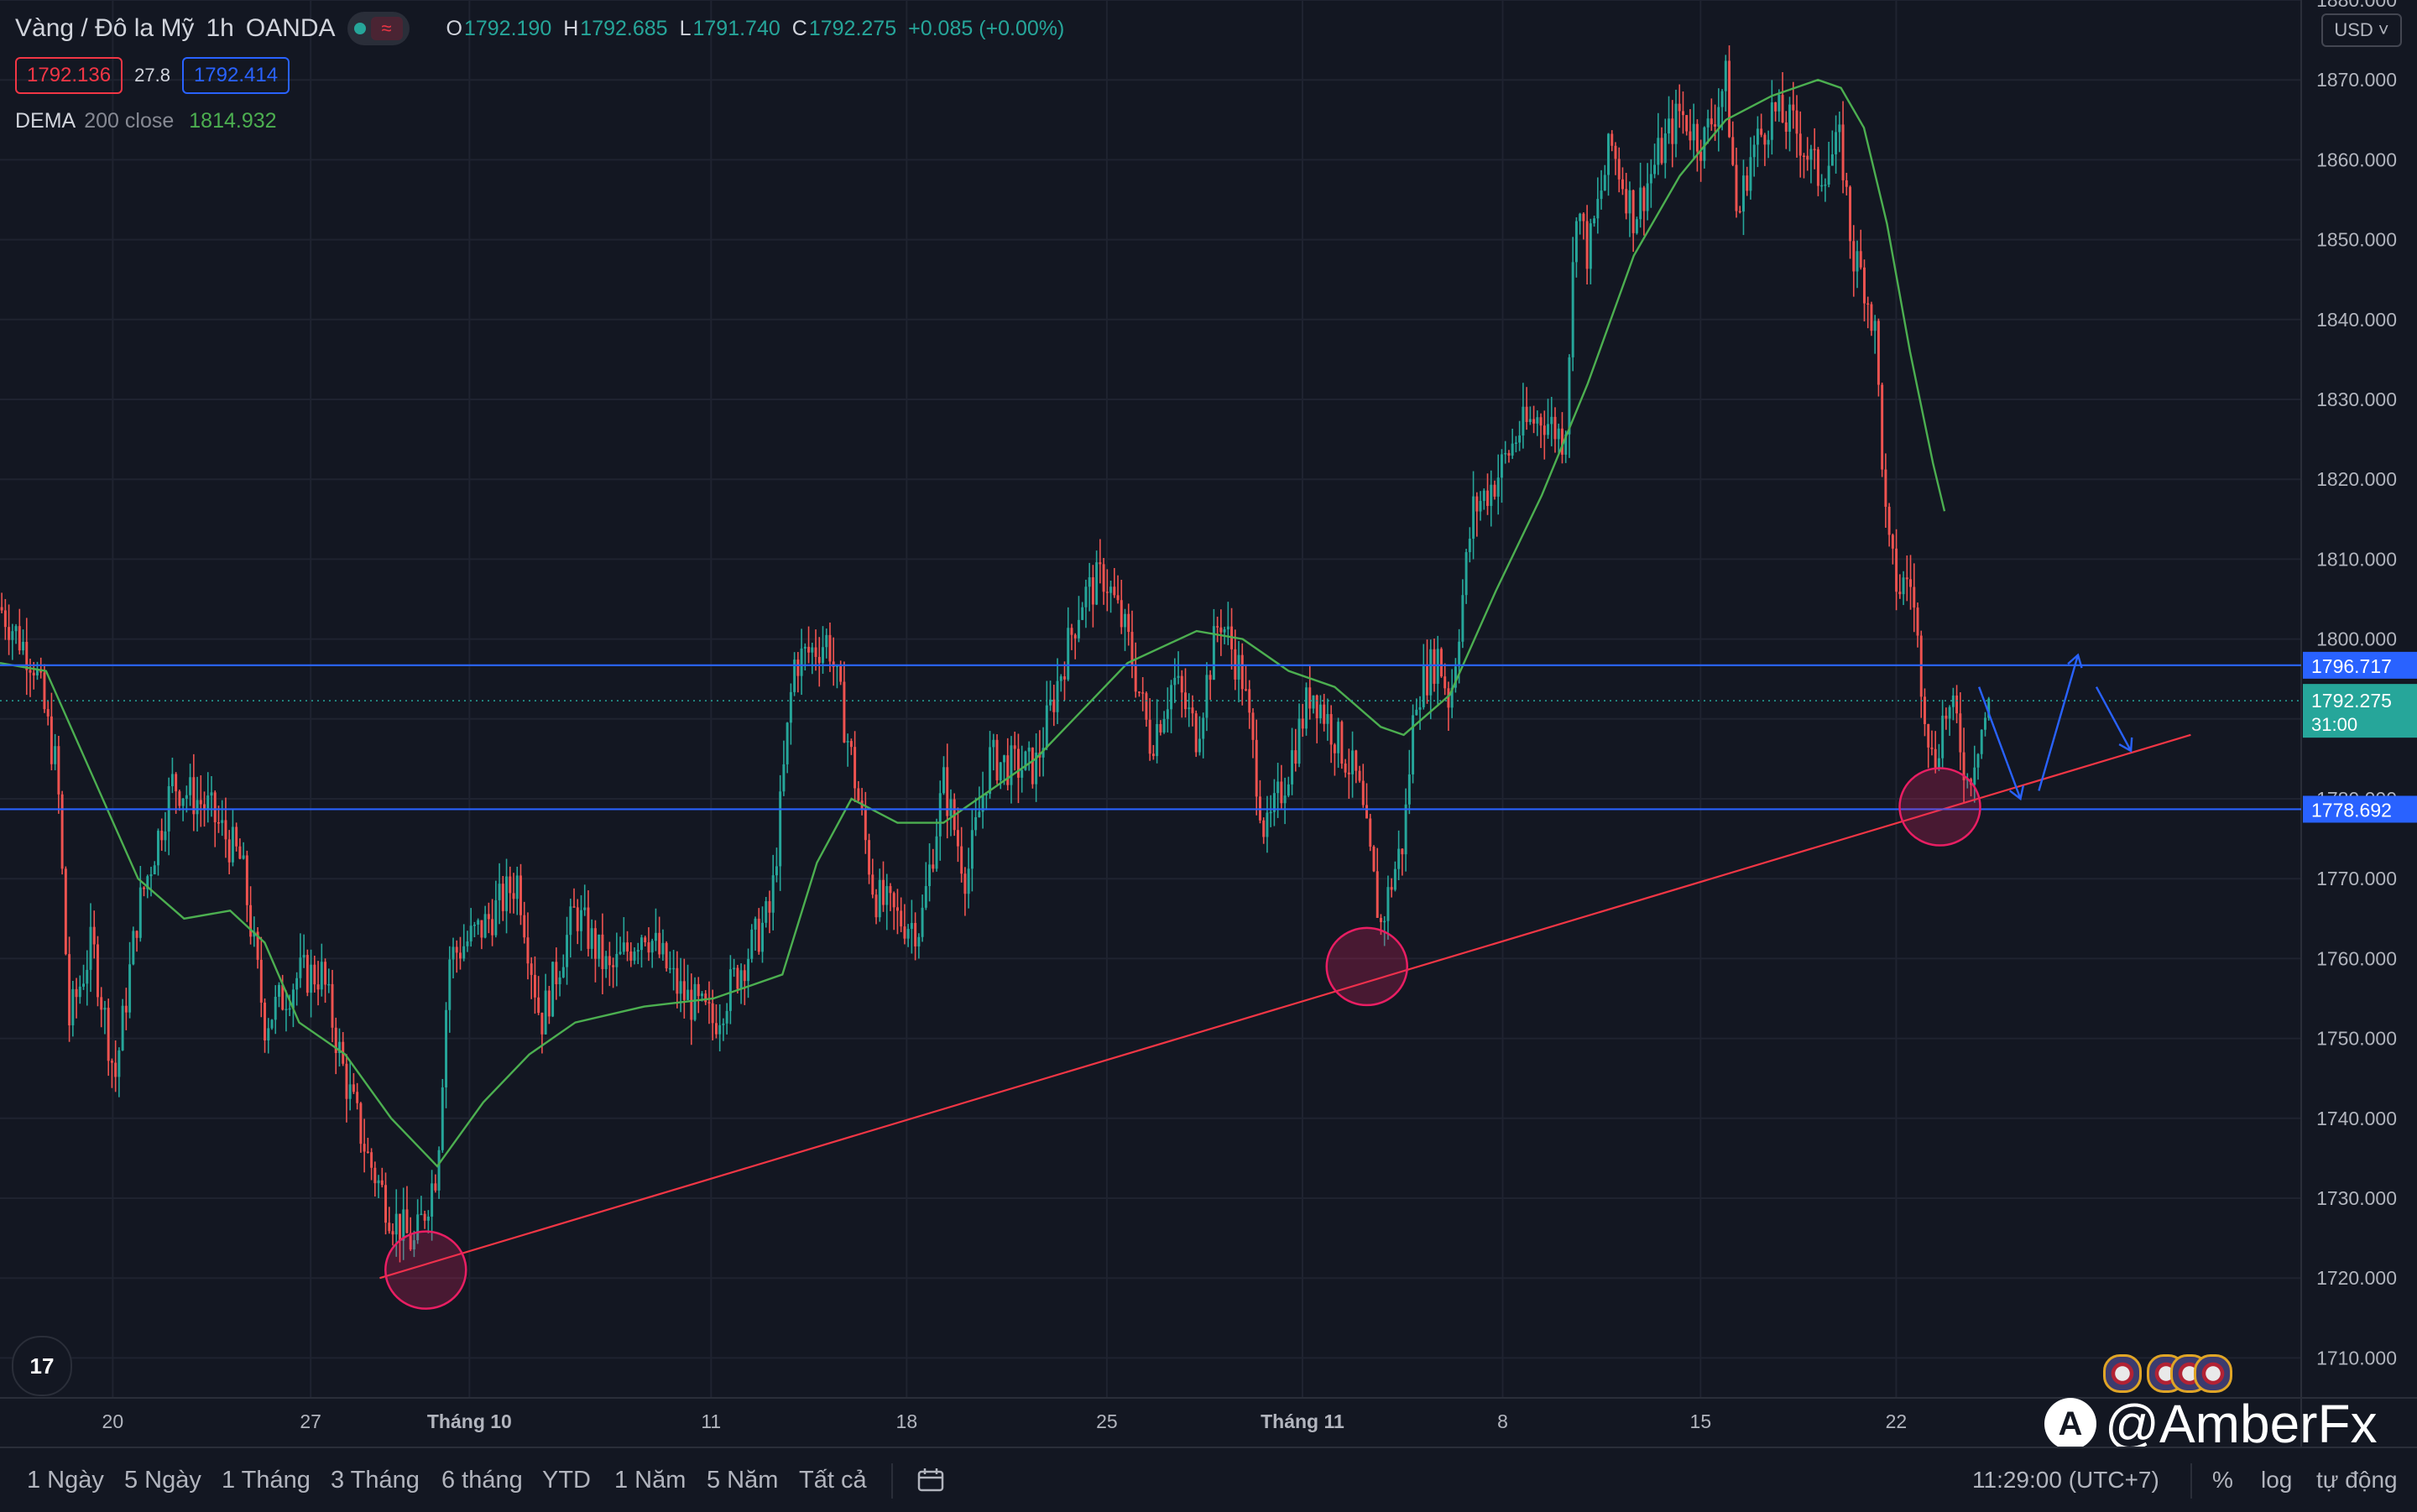 The height and width of the screenshot is (1512, 2417). I want to click on indicator-value: 1814.932, so click(233, 121).